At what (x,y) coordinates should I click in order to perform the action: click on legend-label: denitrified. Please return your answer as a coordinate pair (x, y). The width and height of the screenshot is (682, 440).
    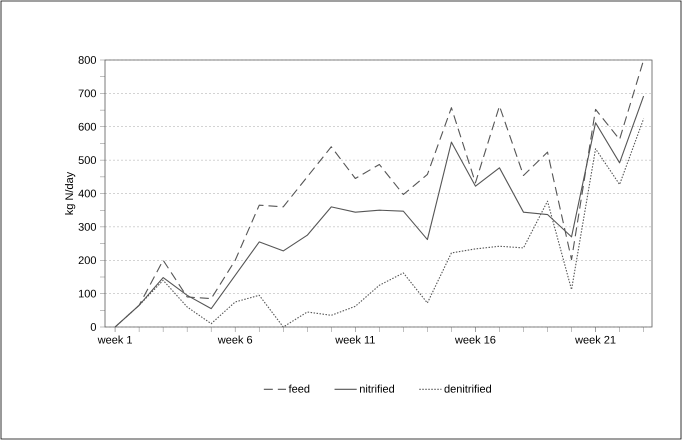
    Looking at the image, I should click on (468, 388).